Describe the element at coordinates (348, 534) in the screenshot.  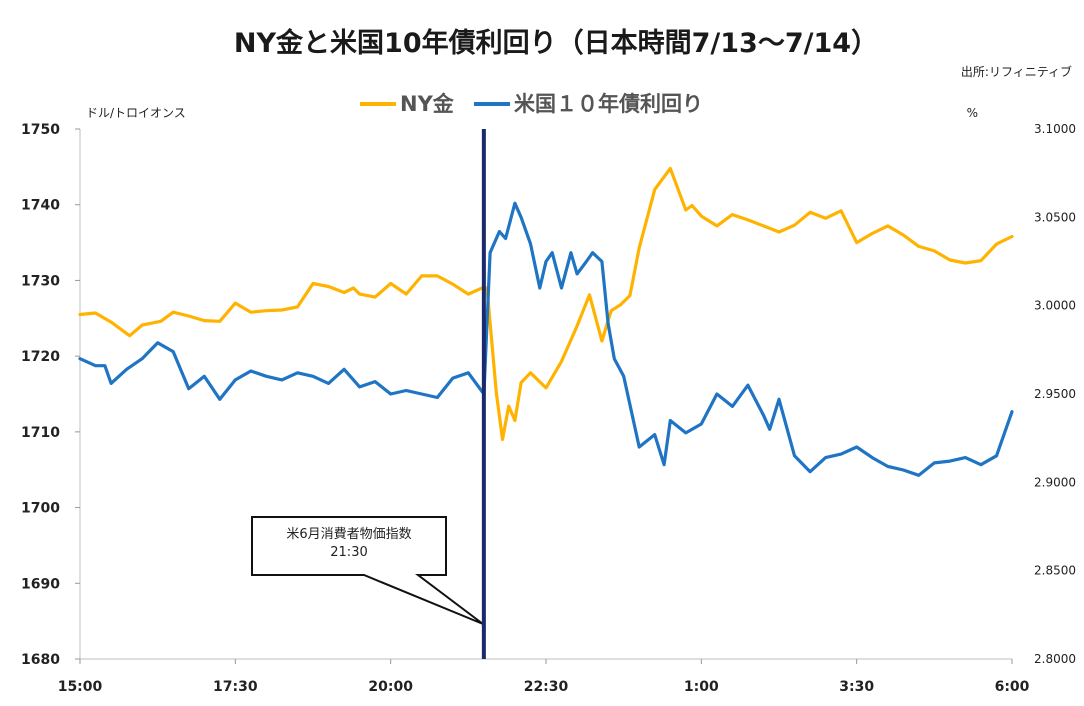
I see `event-callout-label: 米6月消費者物価指数` at that location.